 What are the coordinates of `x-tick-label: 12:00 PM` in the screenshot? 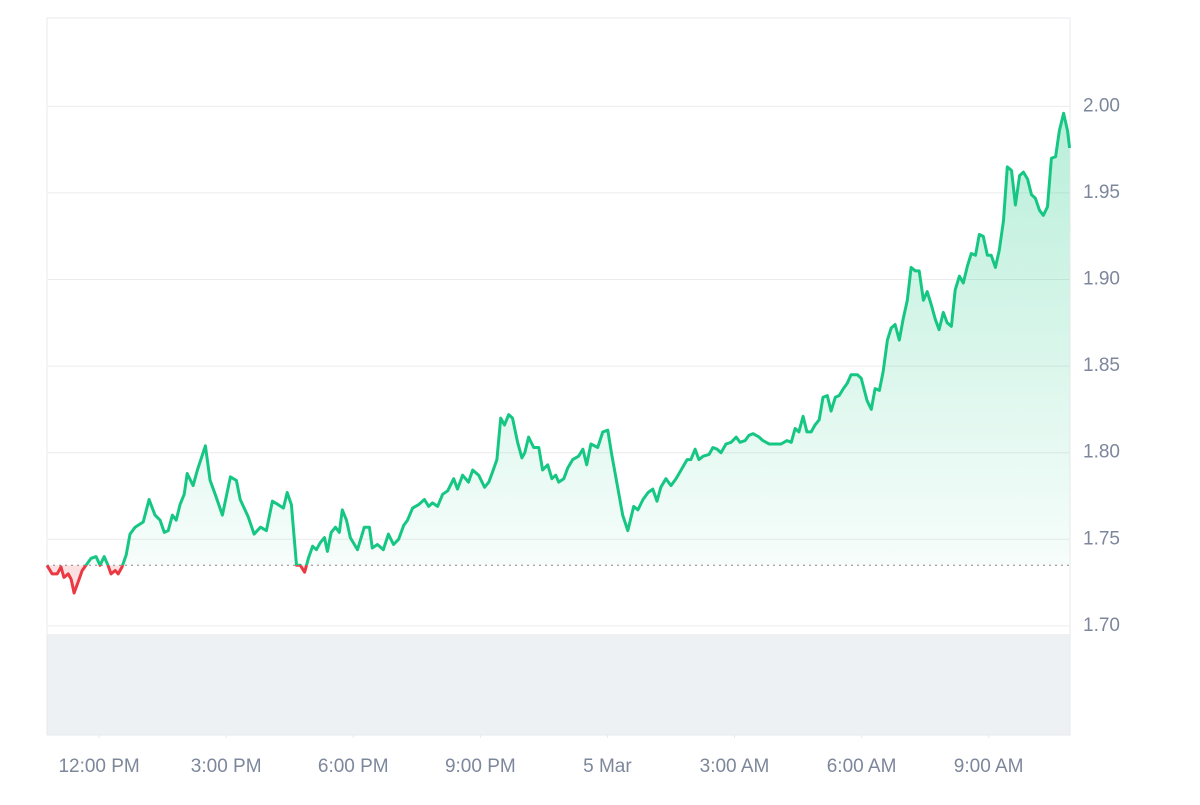 It's located at (98, 766).